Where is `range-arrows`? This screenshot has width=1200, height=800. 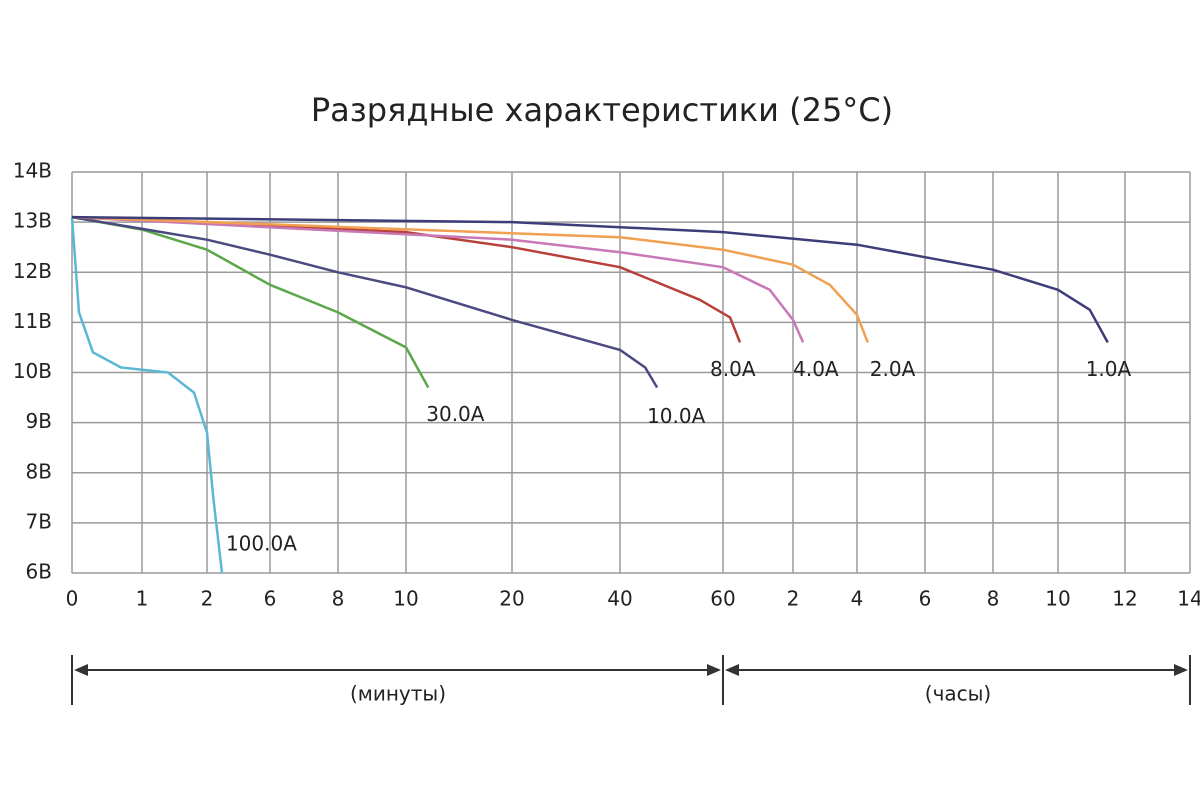 range-arrows is located at coordinates (631, 680).